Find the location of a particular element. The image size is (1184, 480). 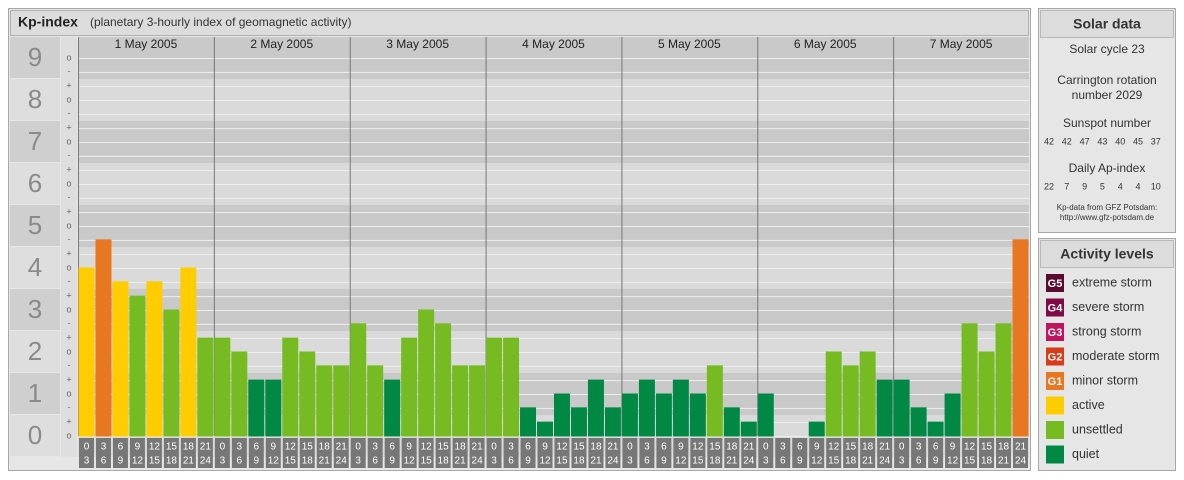

ap-index: 4 is located at coordinates (1137, 186).